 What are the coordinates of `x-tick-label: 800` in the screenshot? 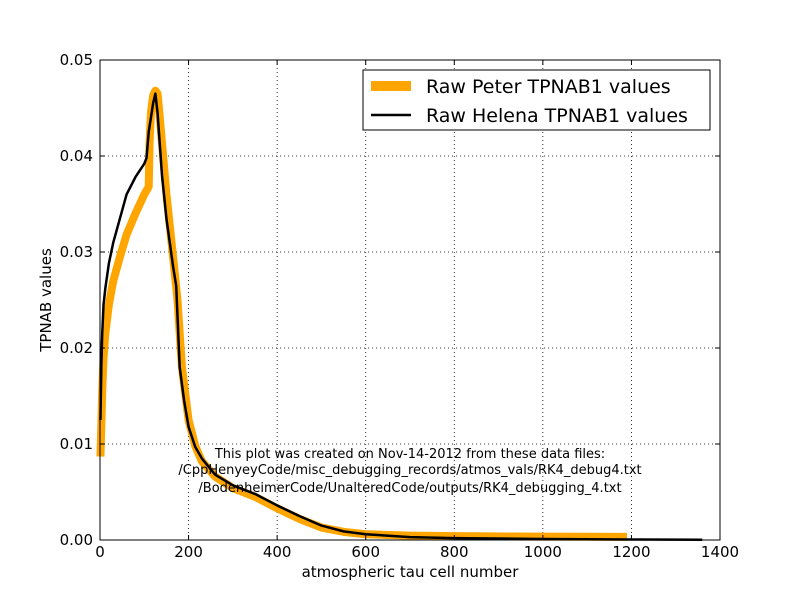 It's located at (454, 552).